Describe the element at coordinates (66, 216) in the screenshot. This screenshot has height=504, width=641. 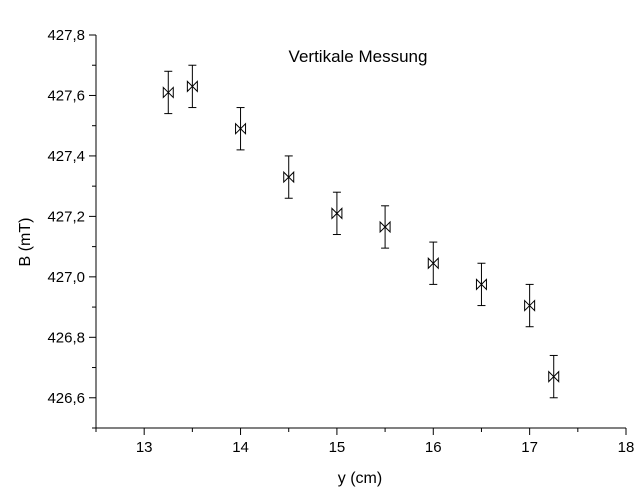
I see `y-tick-label: 427,2` at that location.